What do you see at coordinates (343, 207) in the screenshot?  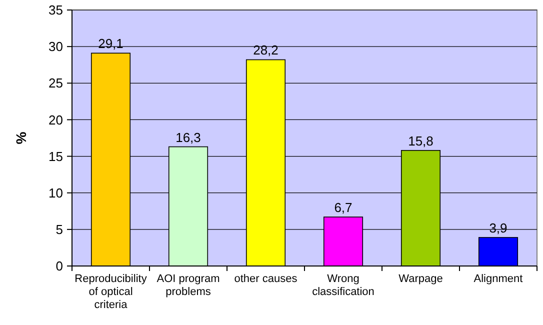 I see `data-label: 6,7` at bounding box center [343, 207].